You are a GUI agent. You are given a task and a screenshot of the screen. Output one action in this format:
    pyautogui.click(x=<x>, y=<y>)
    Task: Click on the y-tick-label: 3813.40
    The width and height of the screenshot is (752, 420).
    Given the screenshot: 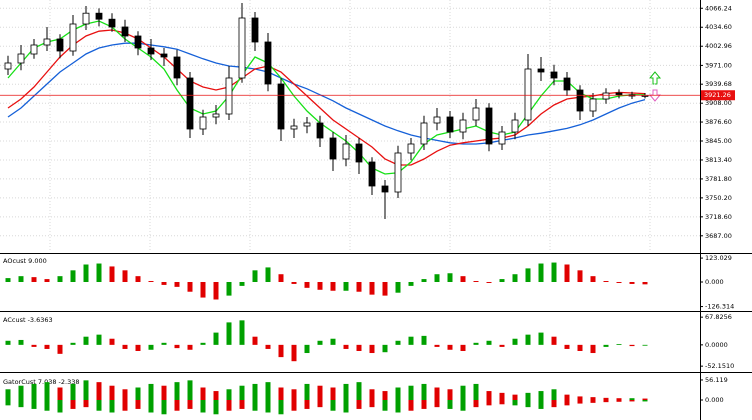 What is the action you would take?
    pyautogui.click(x=718, y=160)
    